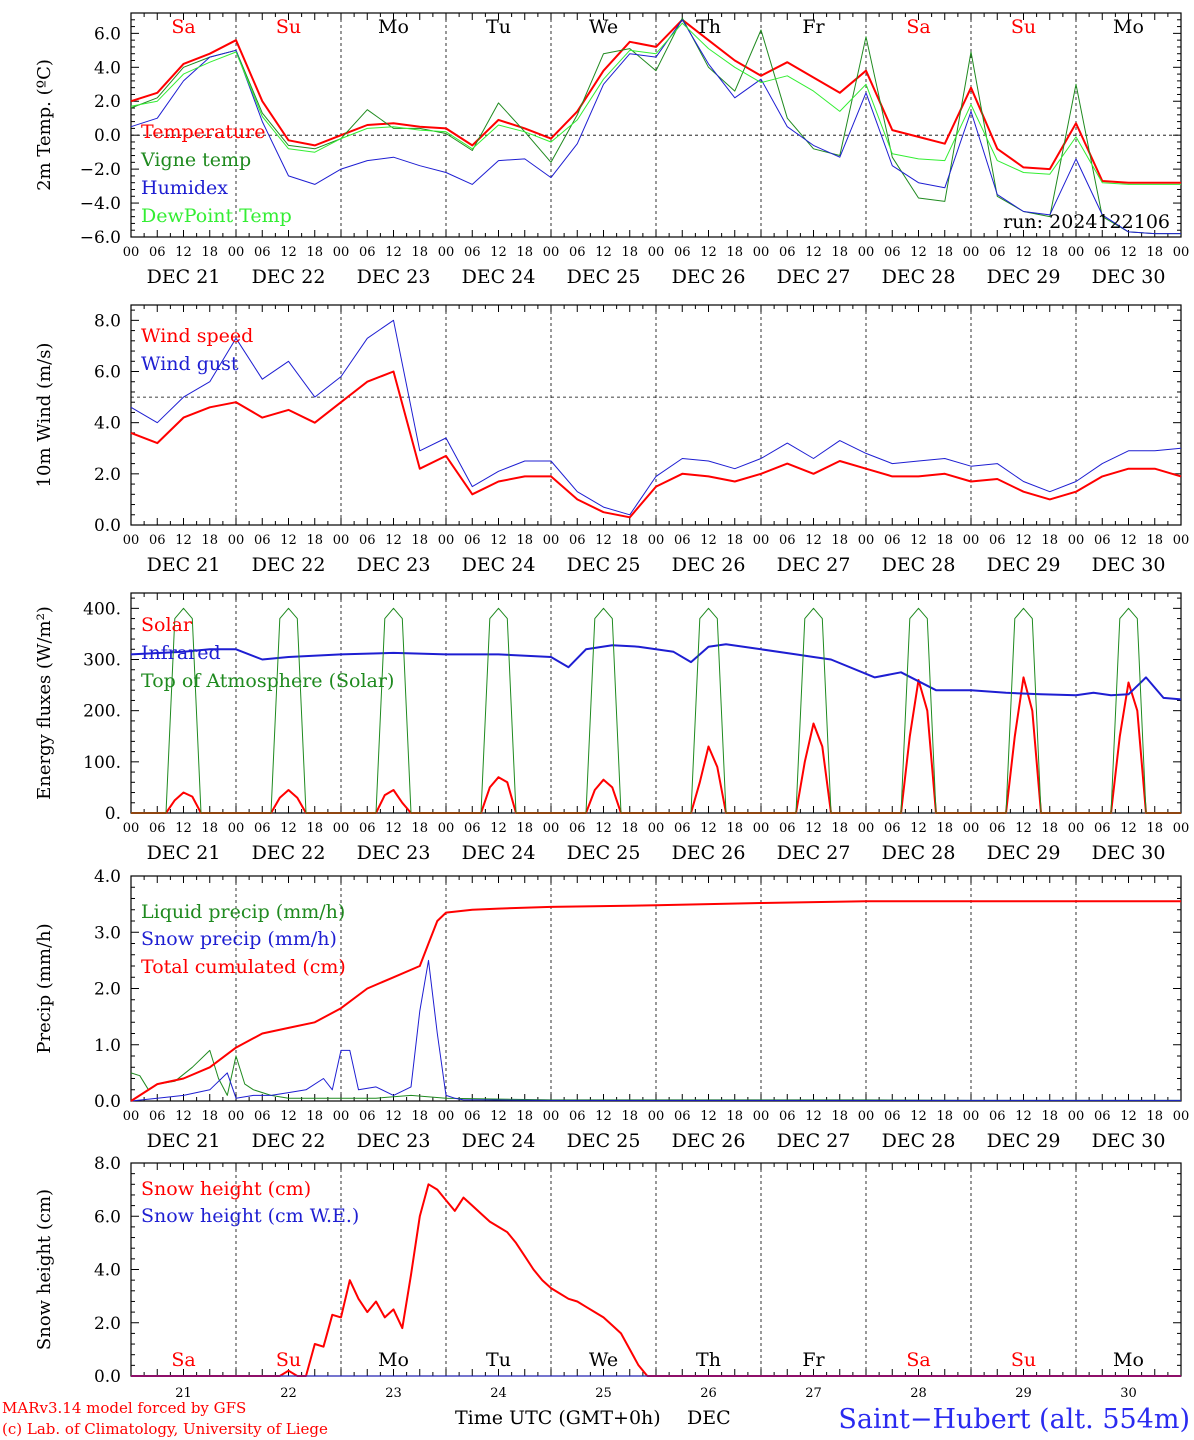  What do you see at coordinates (1023, 1393) in the screenshot?
I see `day-number-label: 29` at bounding box center [1023, 1393].